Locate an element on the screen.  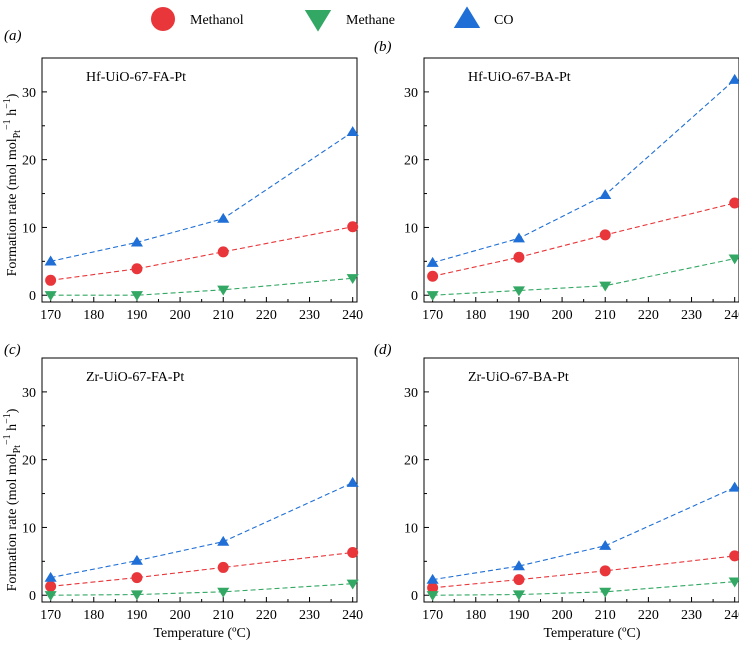
legend-label-methanol: Methanol is located at coordinates (217, 20).